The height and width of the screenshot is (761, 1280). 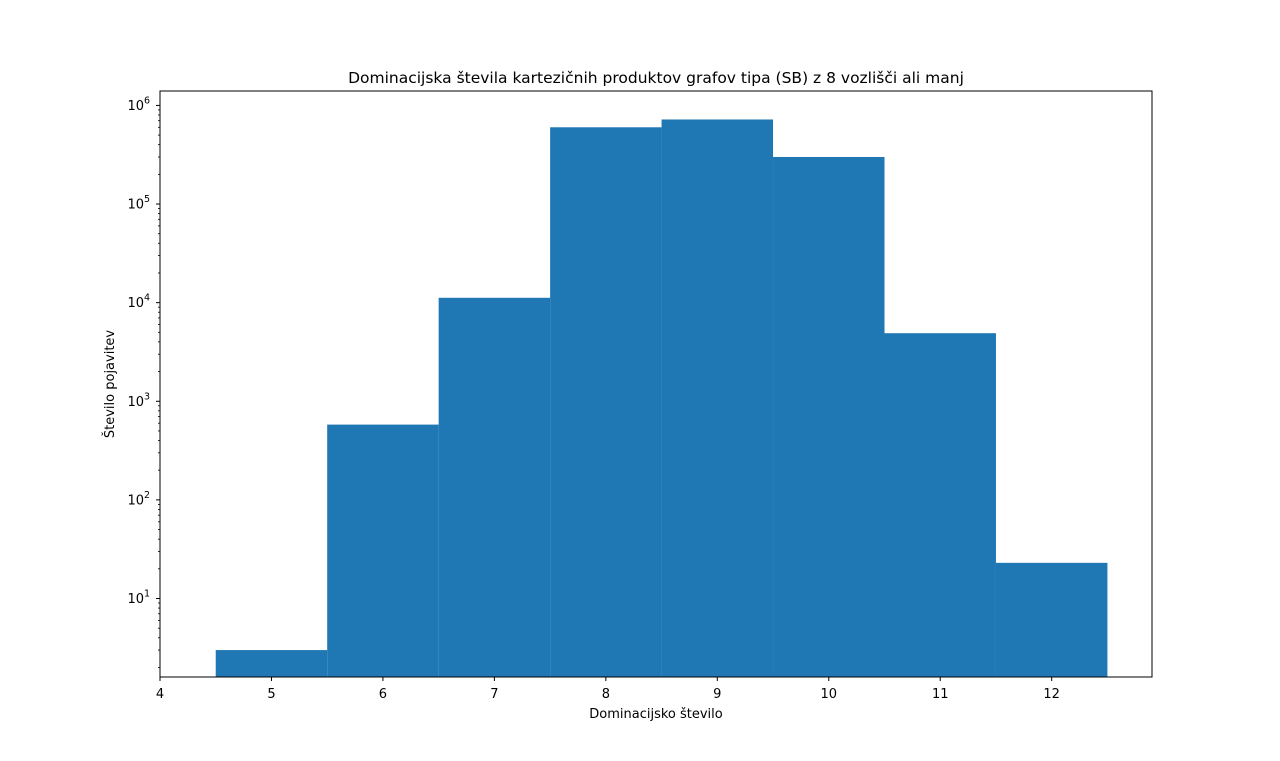 I want to click on y-tick-exponent: 3, so click(x=147, y=396).